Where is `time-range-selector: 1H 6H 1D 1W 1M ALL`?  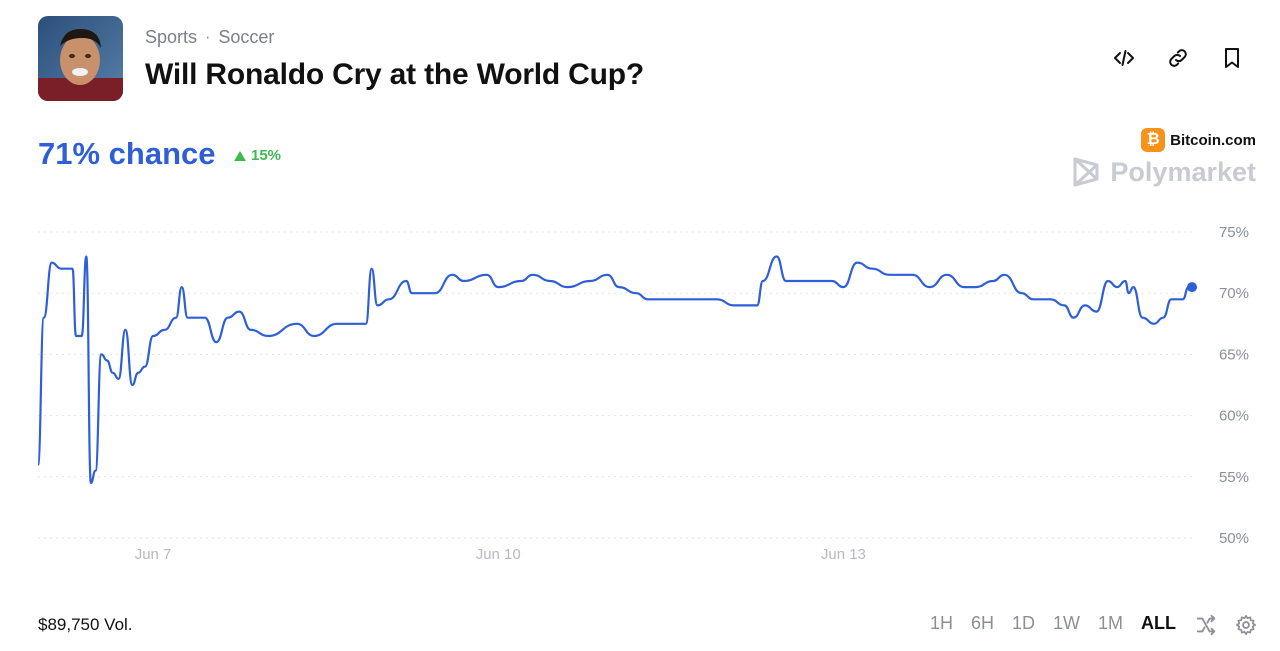
time-range-selector: 1H 6H 1D 1W 1M ALL is located at coordinates (1053, 623).